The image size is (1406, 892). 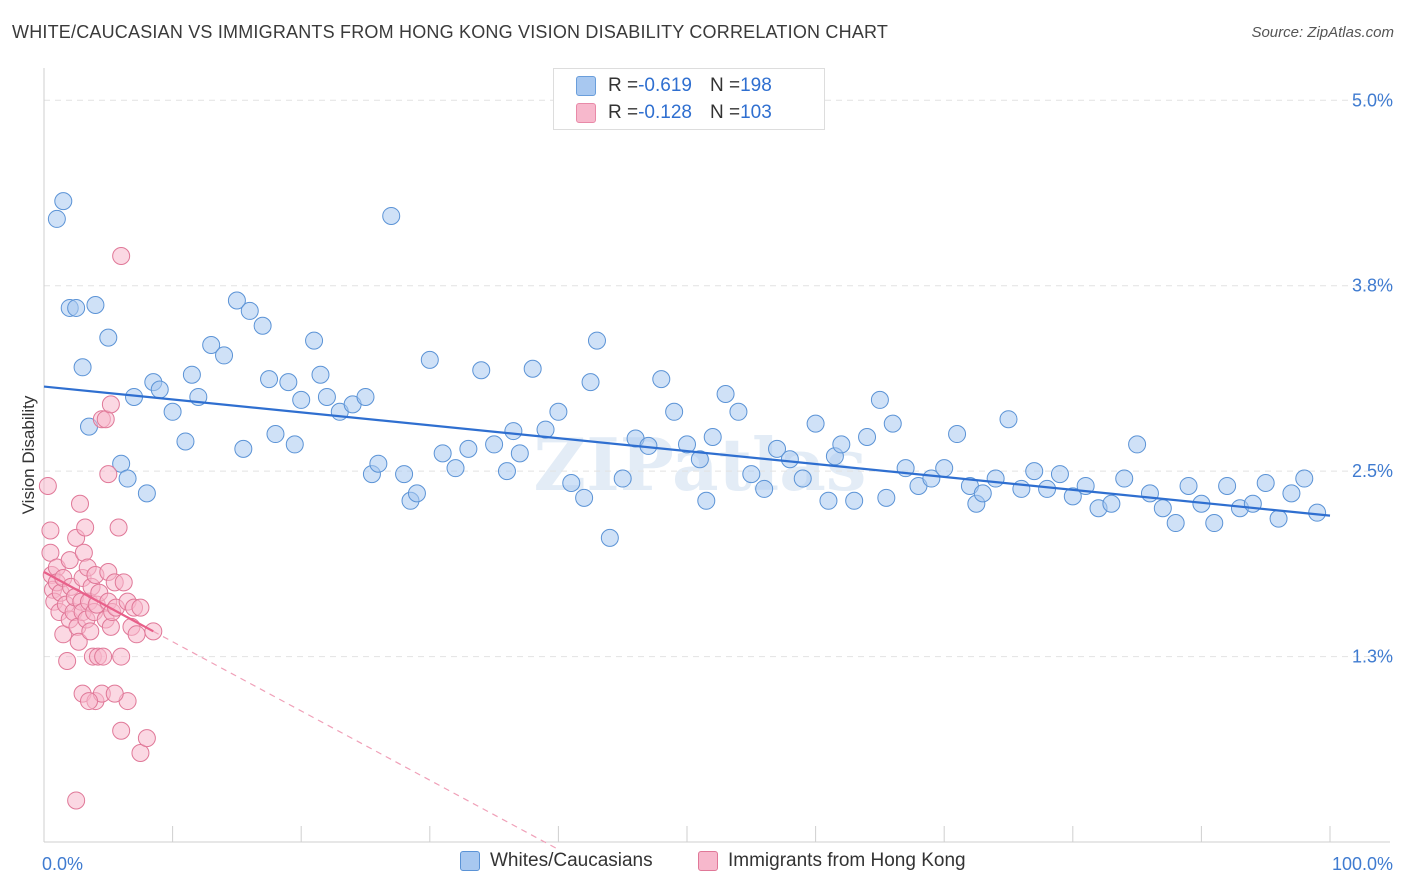 I want to click on stats-r-value: -0.128, so click(x=665, y=112).